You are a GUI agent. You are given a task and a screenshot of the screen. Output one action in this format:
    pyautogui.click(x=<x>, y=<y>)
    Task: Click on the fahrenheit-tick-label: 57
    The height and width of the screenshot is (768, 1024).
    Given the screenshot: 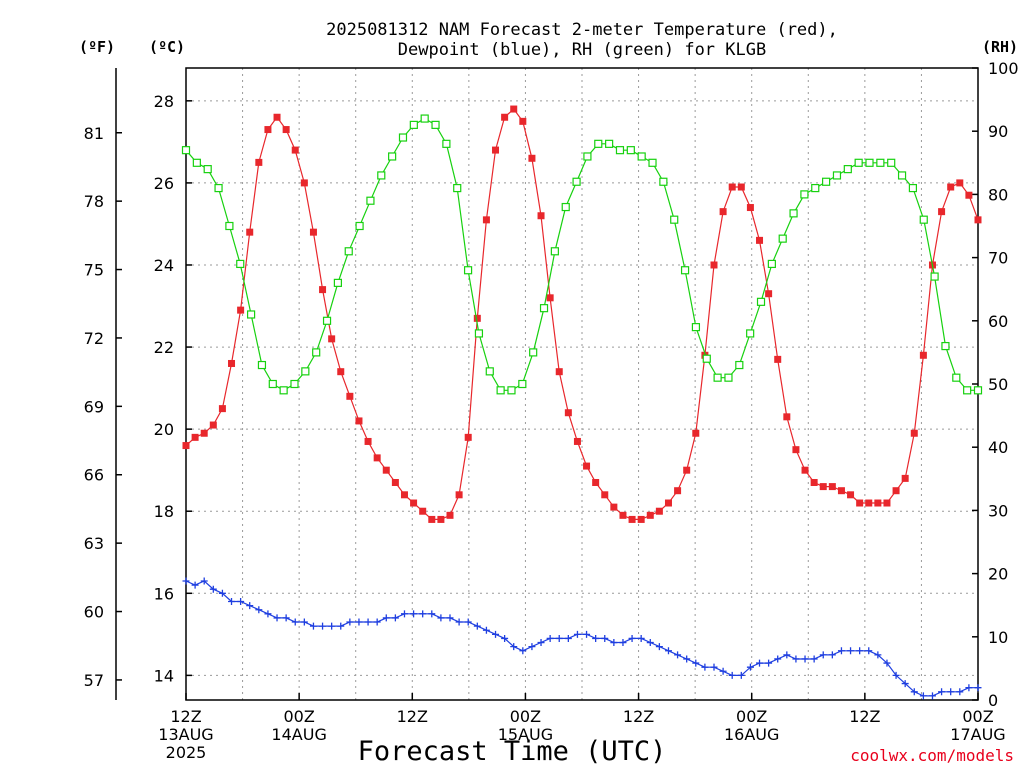 What is the action you would take?
    pyautogui.click(x=94, y=680)
    